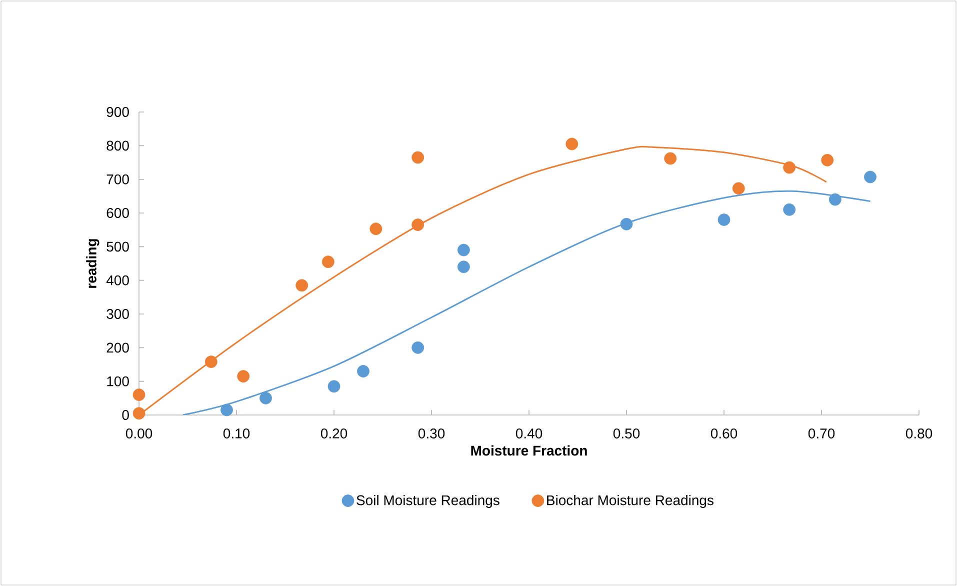 The image size is (957, 586). Describe the element at coordinates (117, 247) in the screenshot. I see `y-tick-label: 500` at that location.